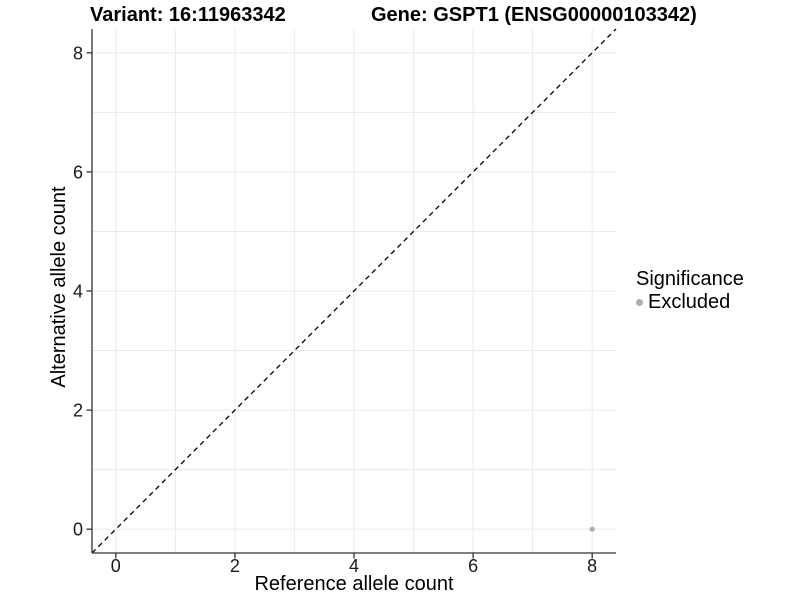 This screenshot has width=800, height=600. Describe the element at coordinates (473, 566) in the screenshot. I see `x-tick-label: 6` at that location.